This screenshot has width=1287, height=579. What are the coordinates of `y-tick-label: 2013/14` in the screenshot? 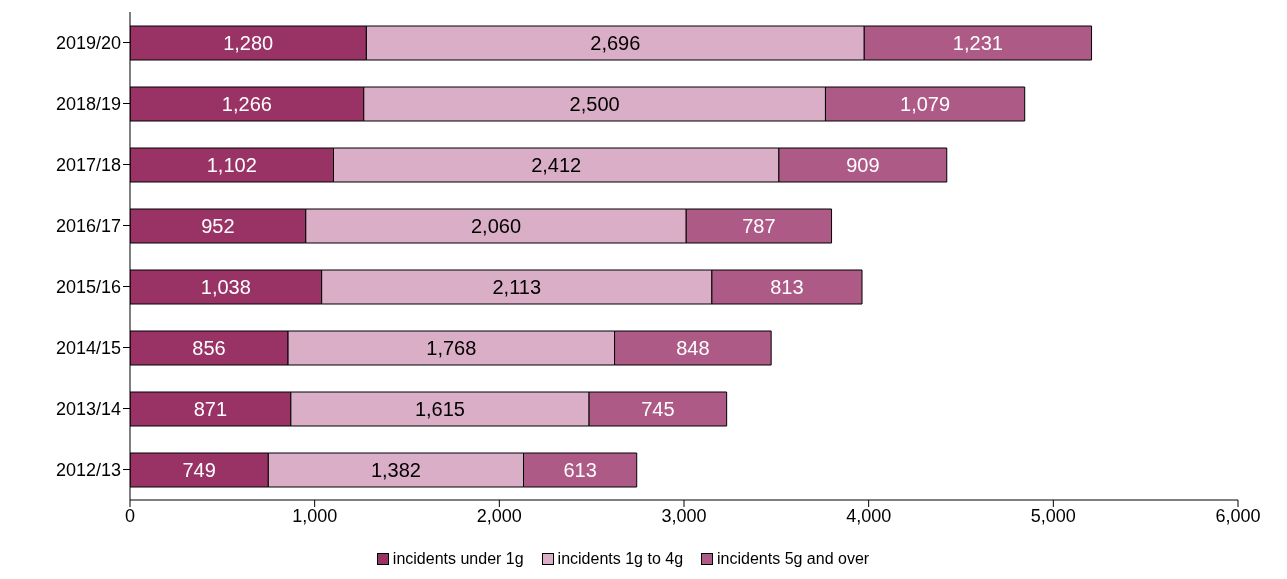 It's located at (88, 408).